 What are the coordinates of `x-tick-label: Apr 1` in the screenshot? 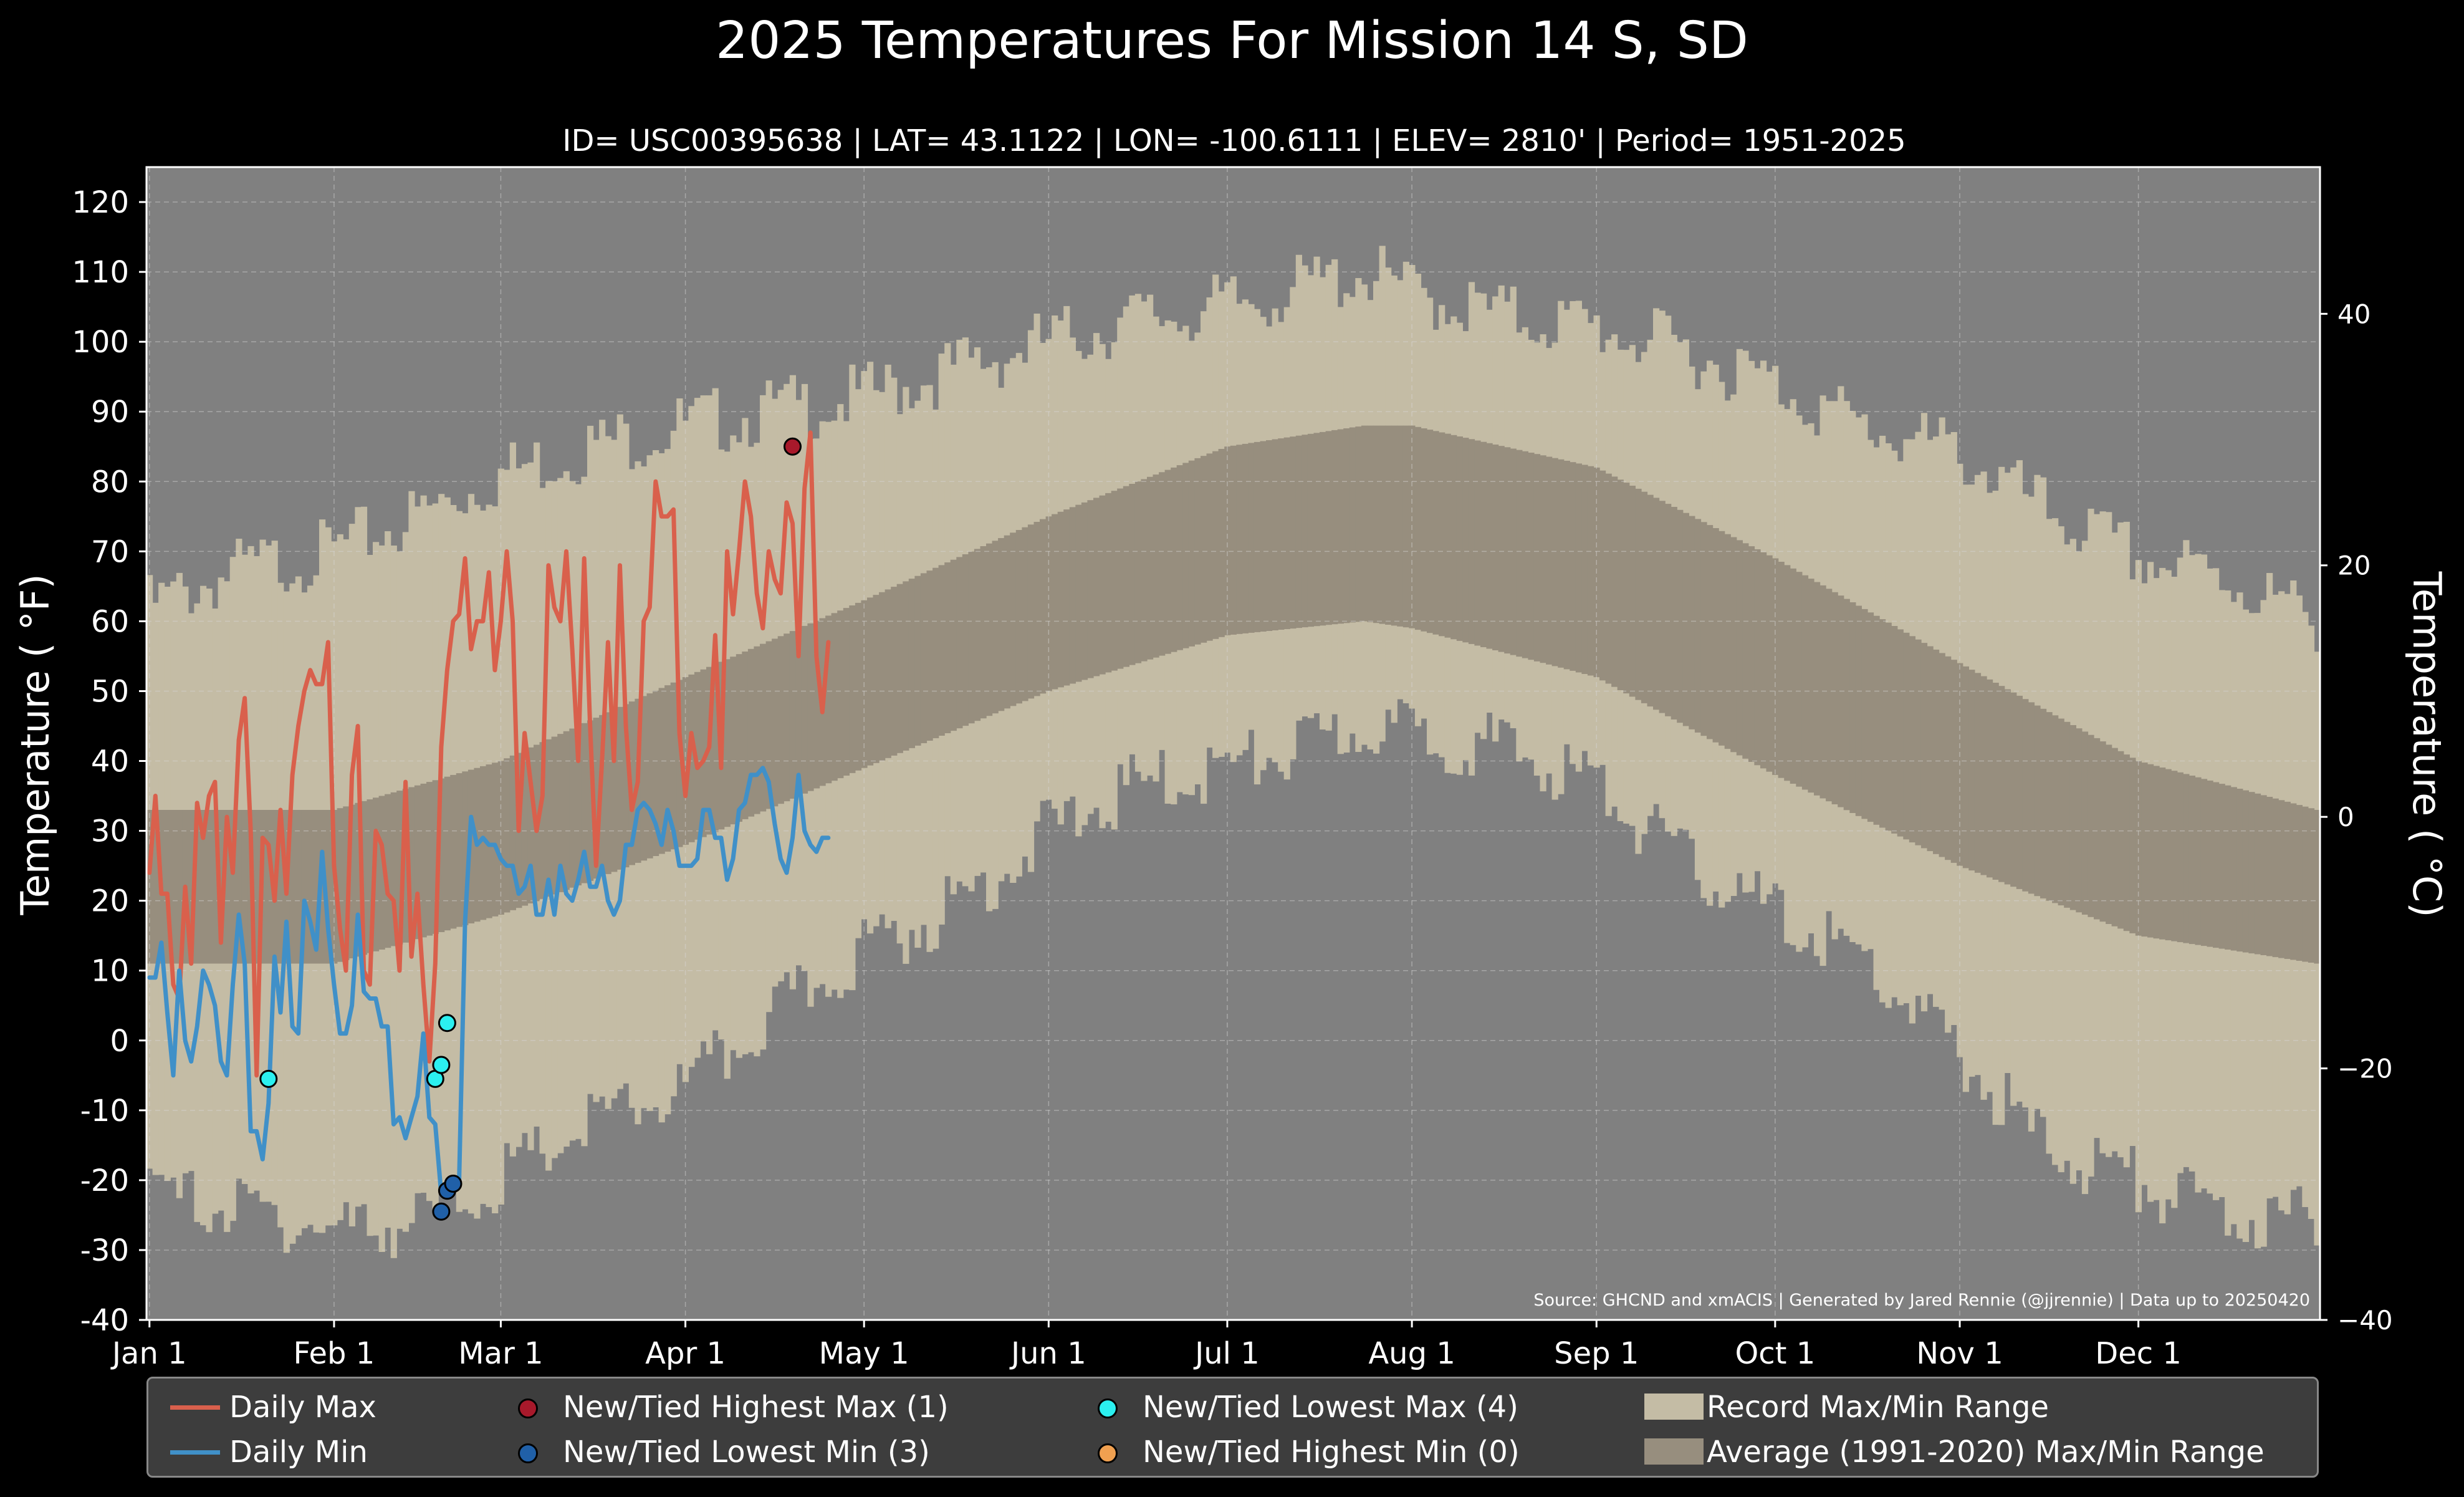 It's located at (685, 1353).